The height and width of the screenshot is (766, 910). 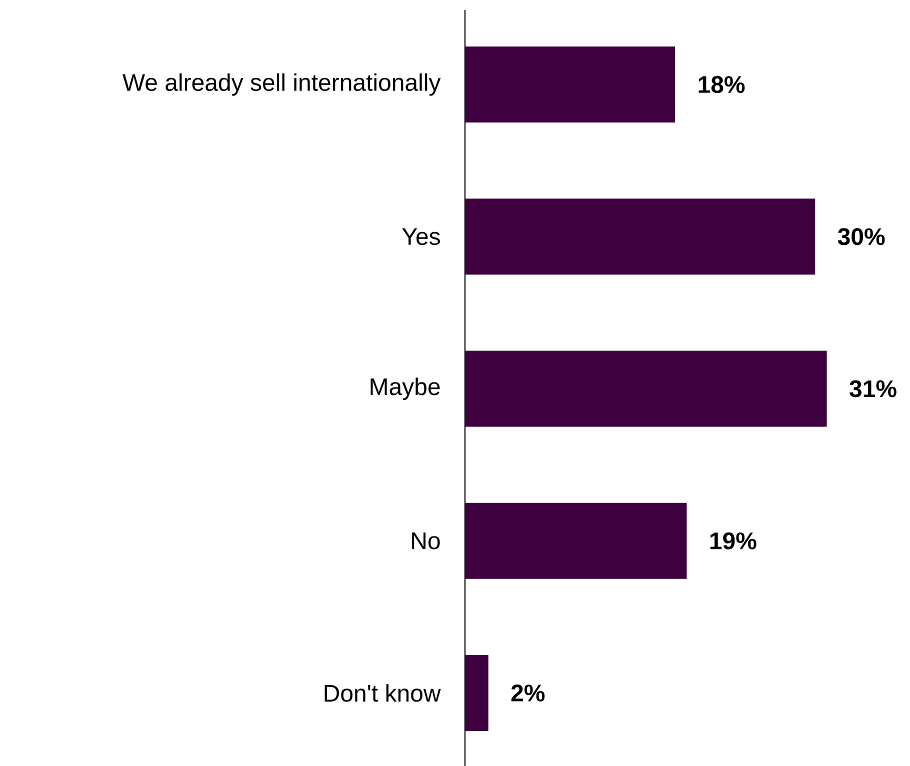 What do you see at coordinates (426, 541) in the screenshot?
I see `y-tick-label: No` at bounding box center [426, 541].